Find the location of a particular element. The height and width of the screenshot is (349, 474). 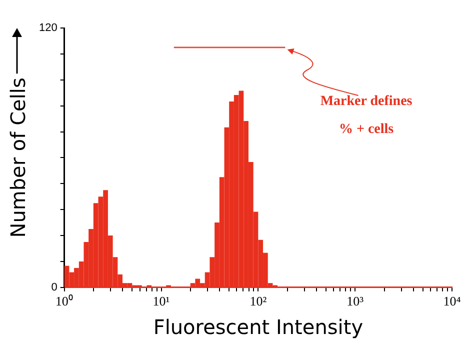

y-tick-label: 0 is located at coordinates (54, 287).